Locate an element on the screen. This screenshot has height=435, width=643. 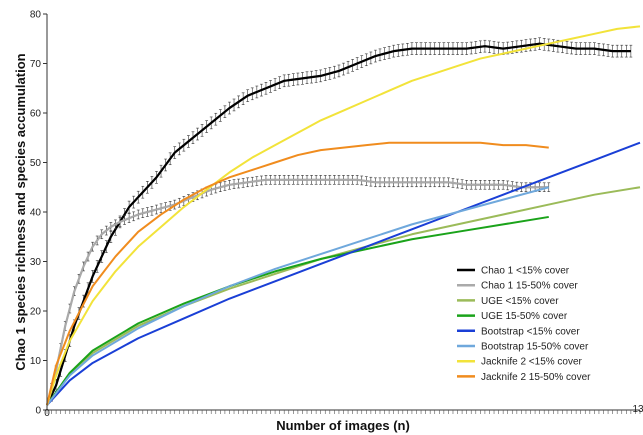
x-axis-title: Number of images (n) is located at coordinates (343, 425).